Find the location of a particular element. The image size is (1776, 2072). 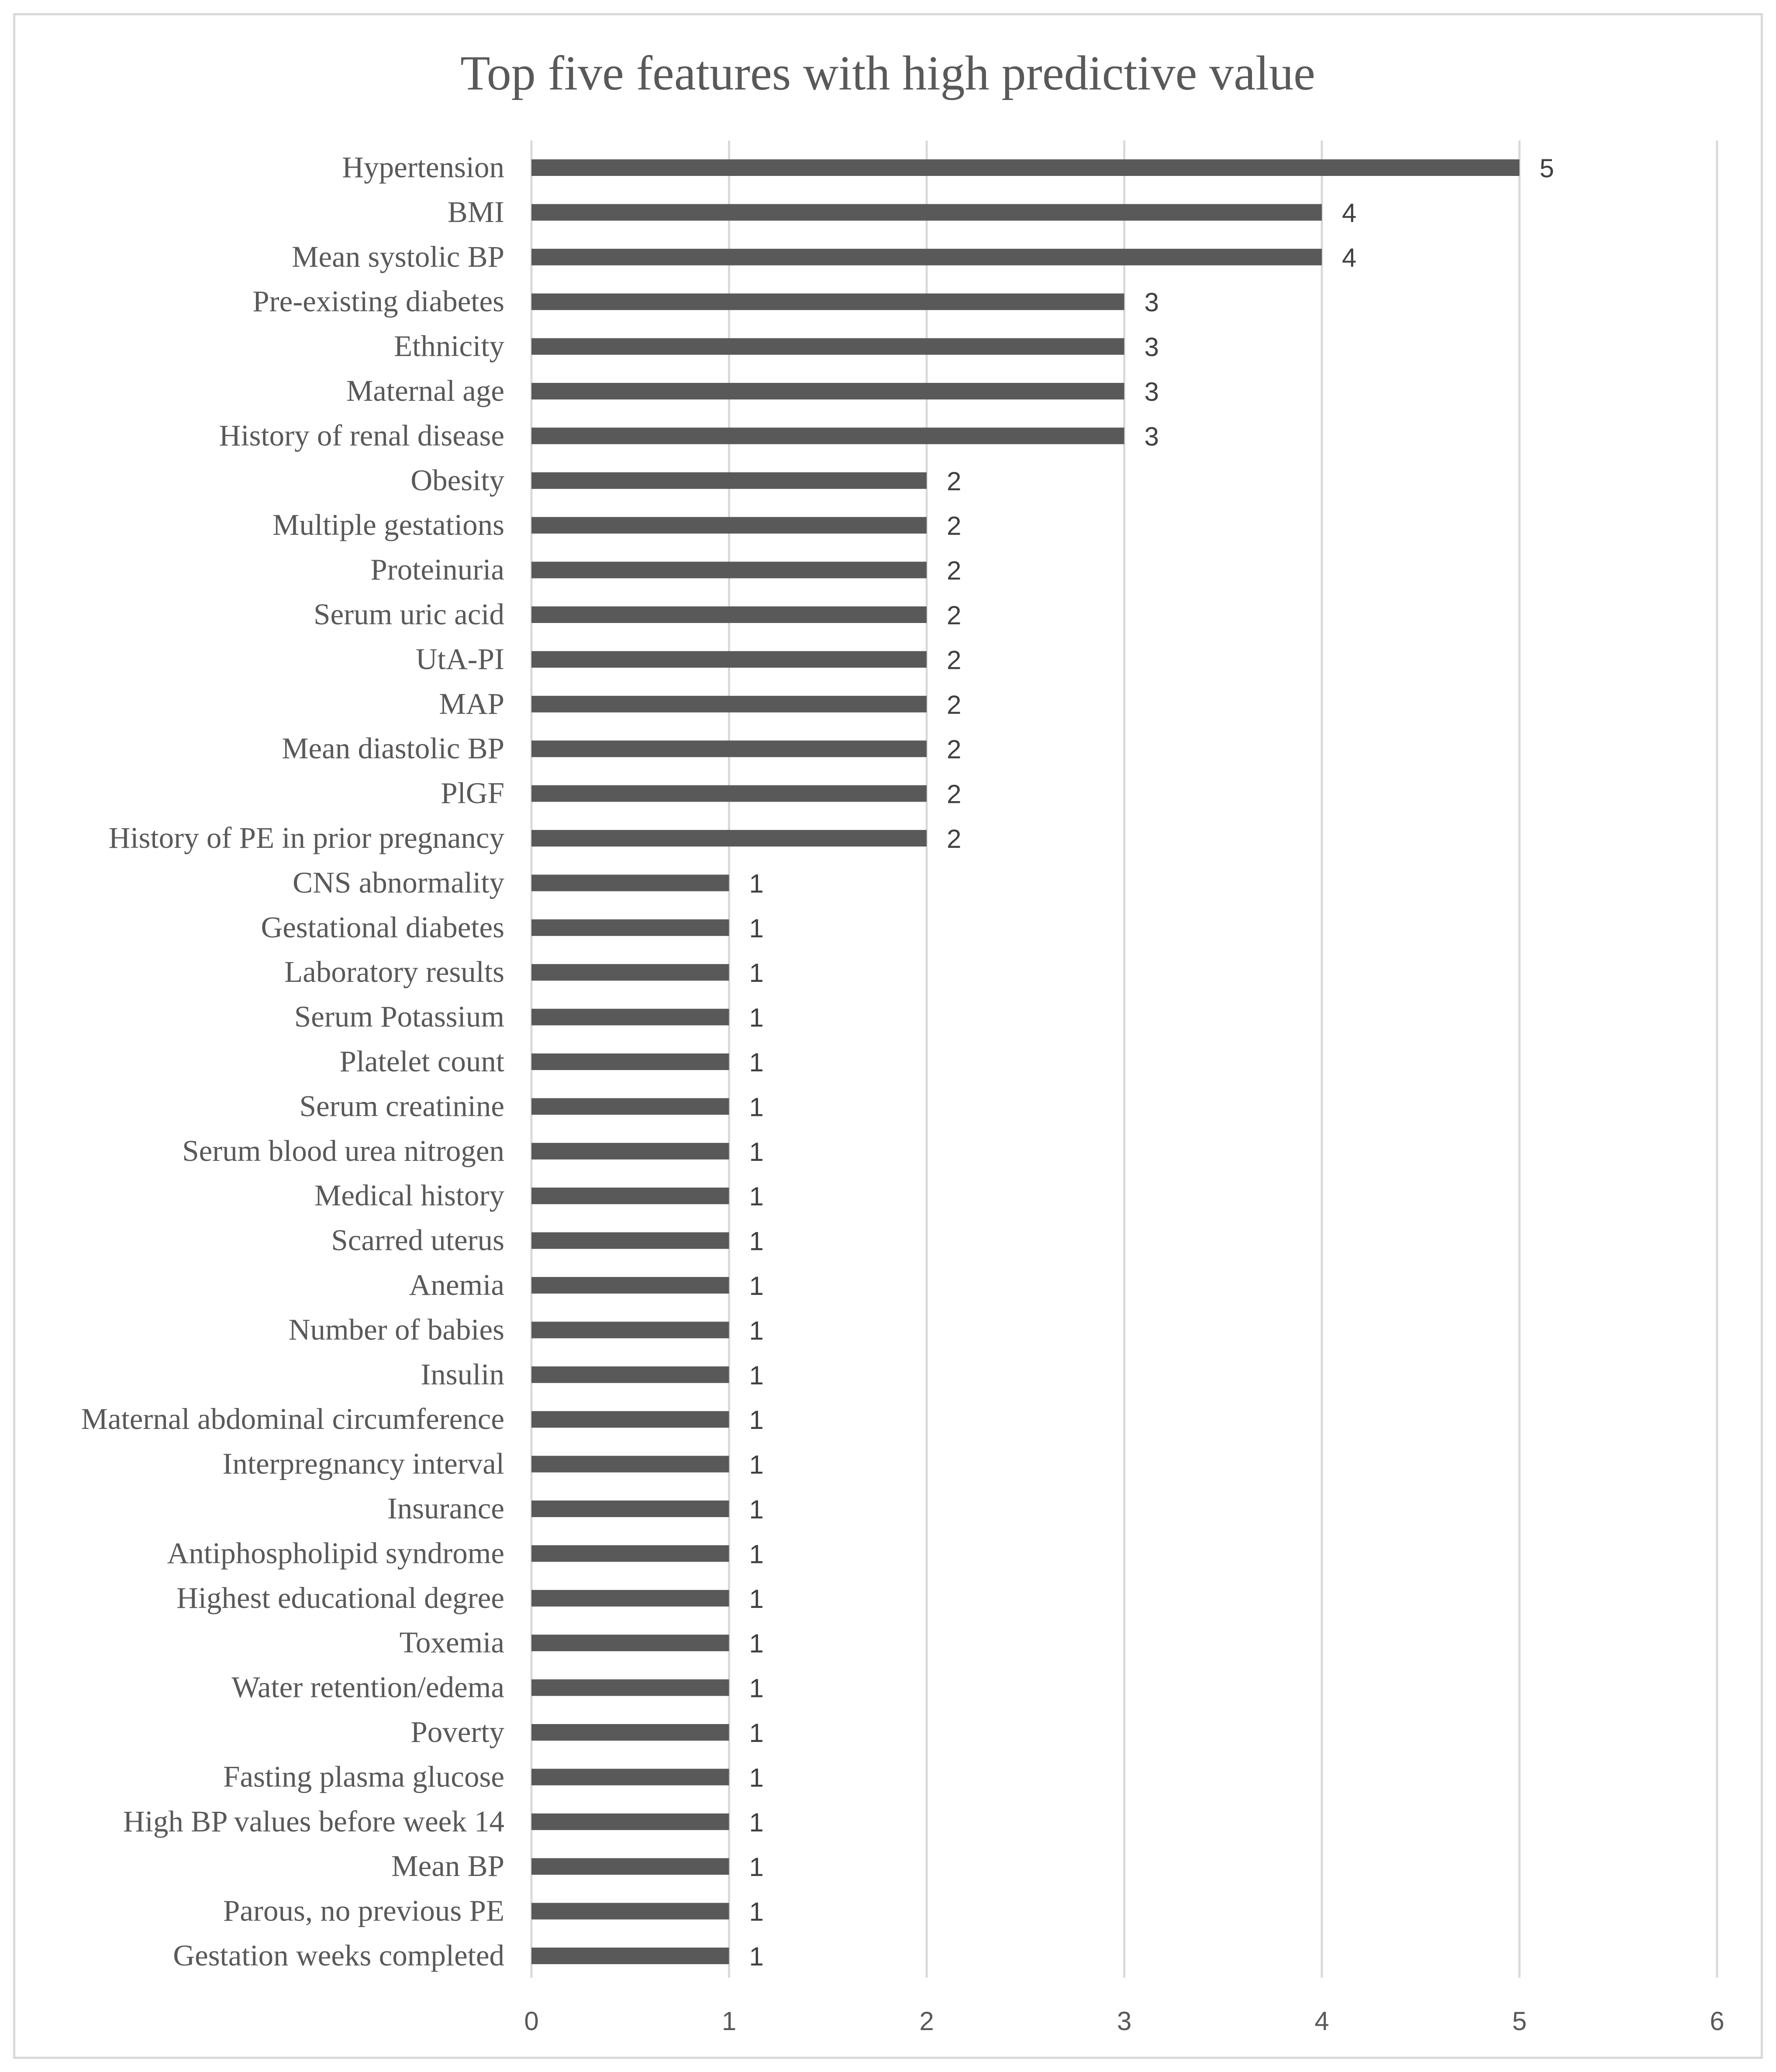

category-label: Medical history is located at coordinates (409, 1195).